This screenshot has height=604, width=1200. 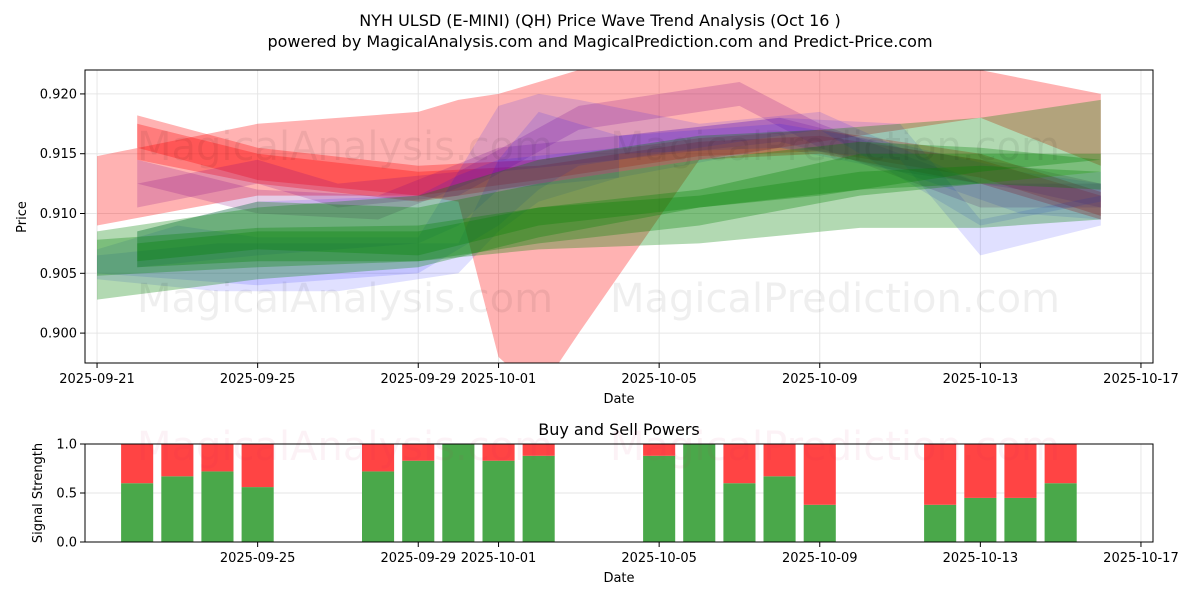 What do you see at coordinates (97, 379) in the screenshot?
I see `price-x-tick-label: 2025-09-21` at bounding box center [97, 379].